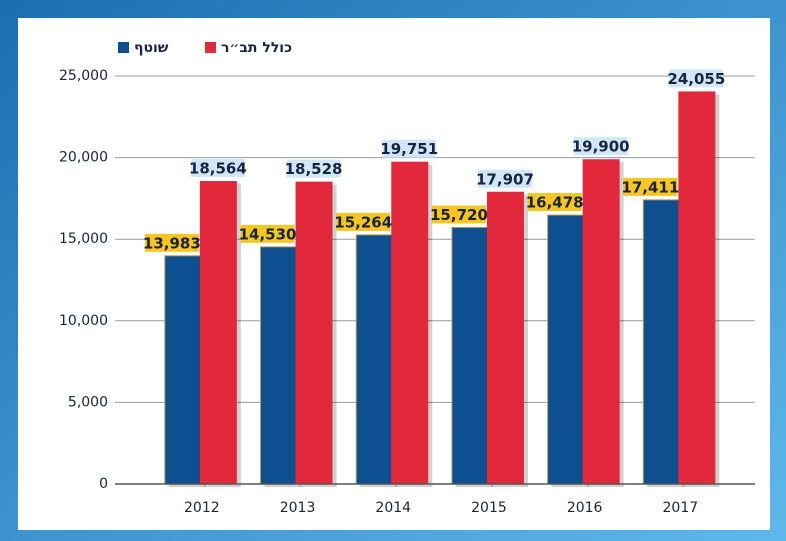 This screenshot has width=786, height=541. I want to click on value-label: 14,530, so click(268, 234).